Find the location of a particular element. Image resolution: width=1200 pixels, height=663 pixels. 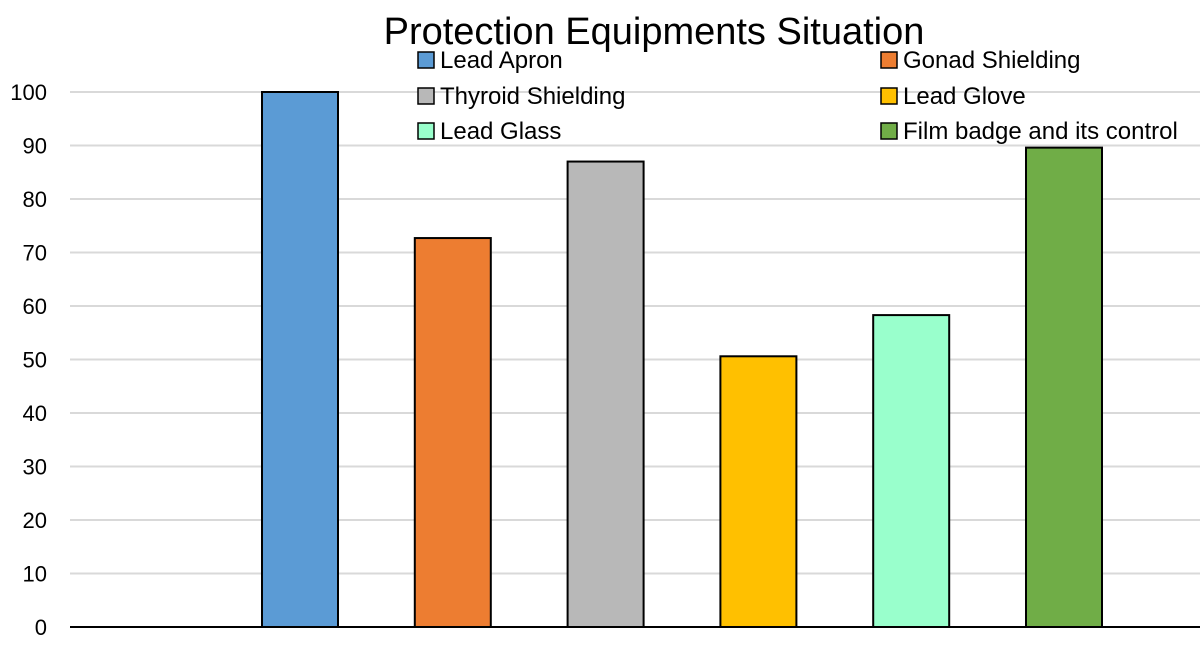

y-tick-label: 60 is located at coordinates (35, 306).